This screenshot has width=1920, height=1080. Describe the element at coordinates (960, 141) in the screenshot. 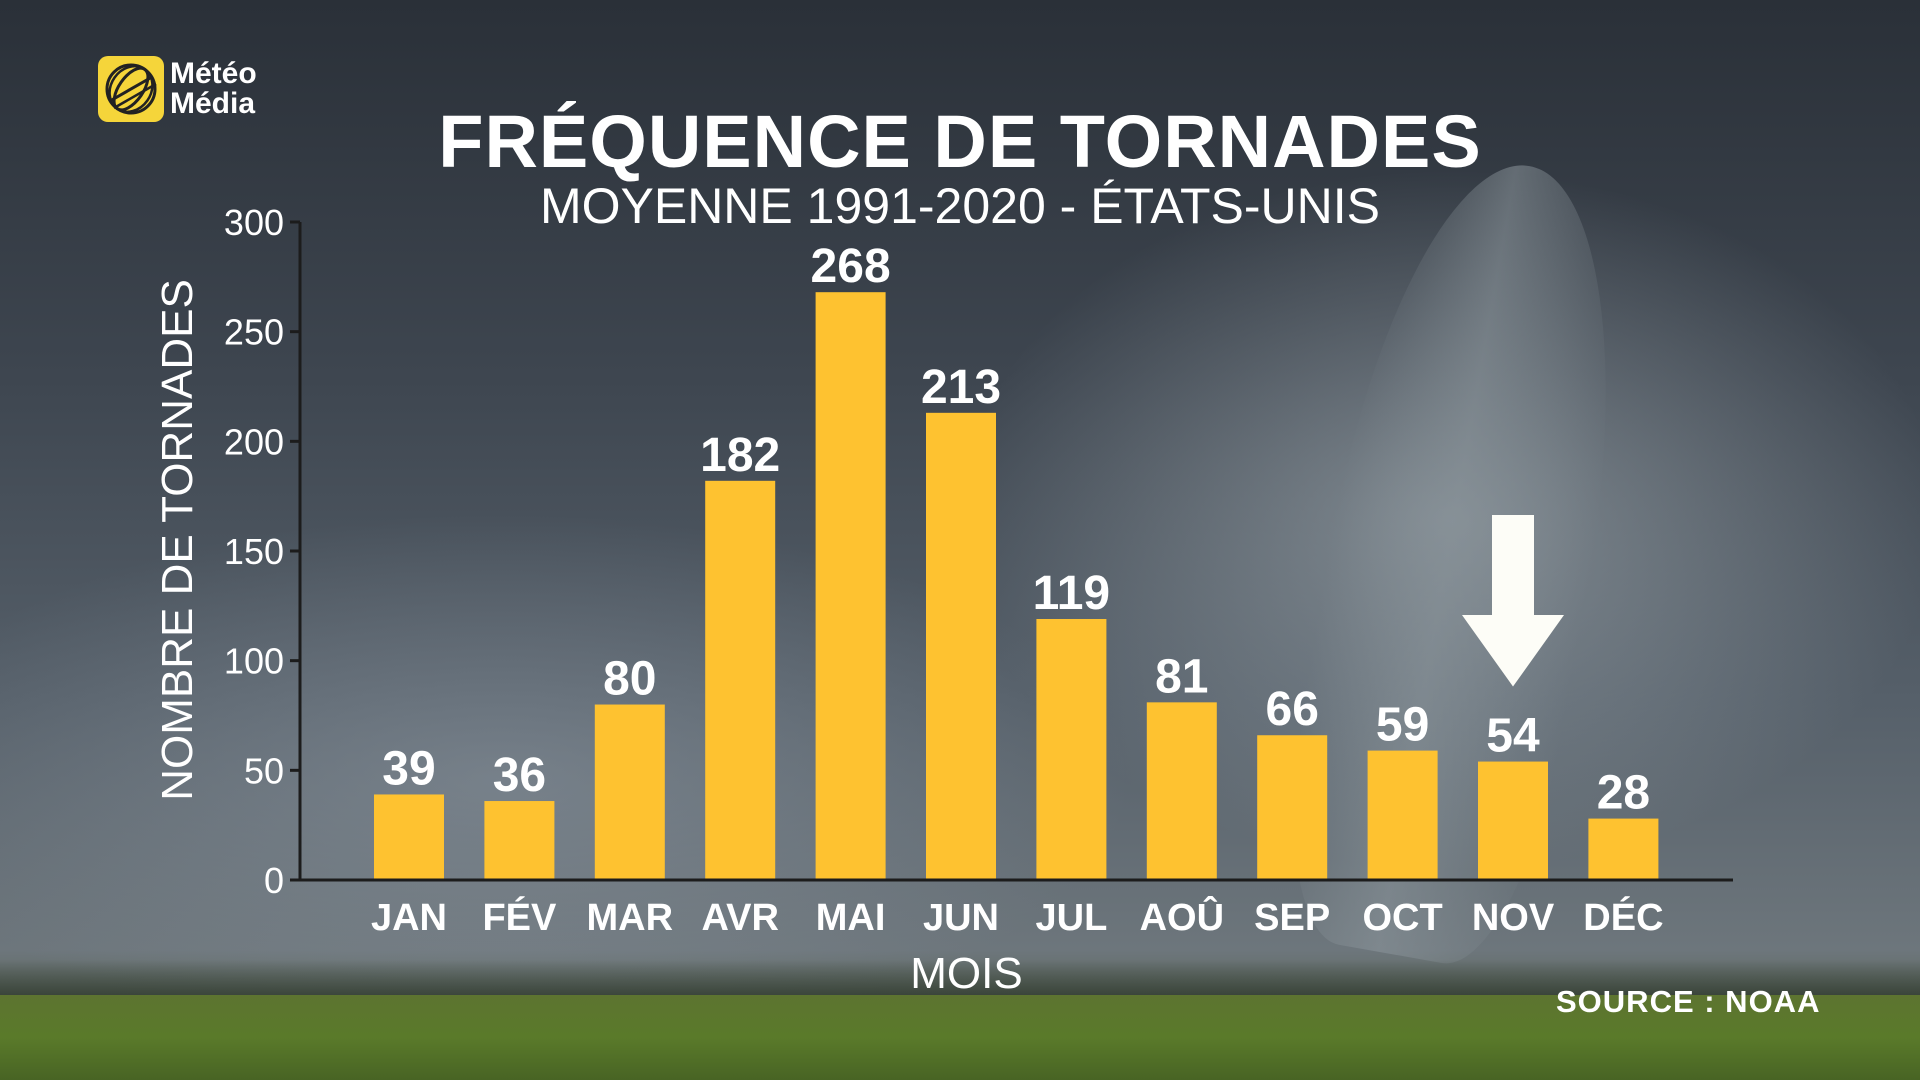

I see `chart-title: FRÉQUENCE DE TORNADES` at that location.